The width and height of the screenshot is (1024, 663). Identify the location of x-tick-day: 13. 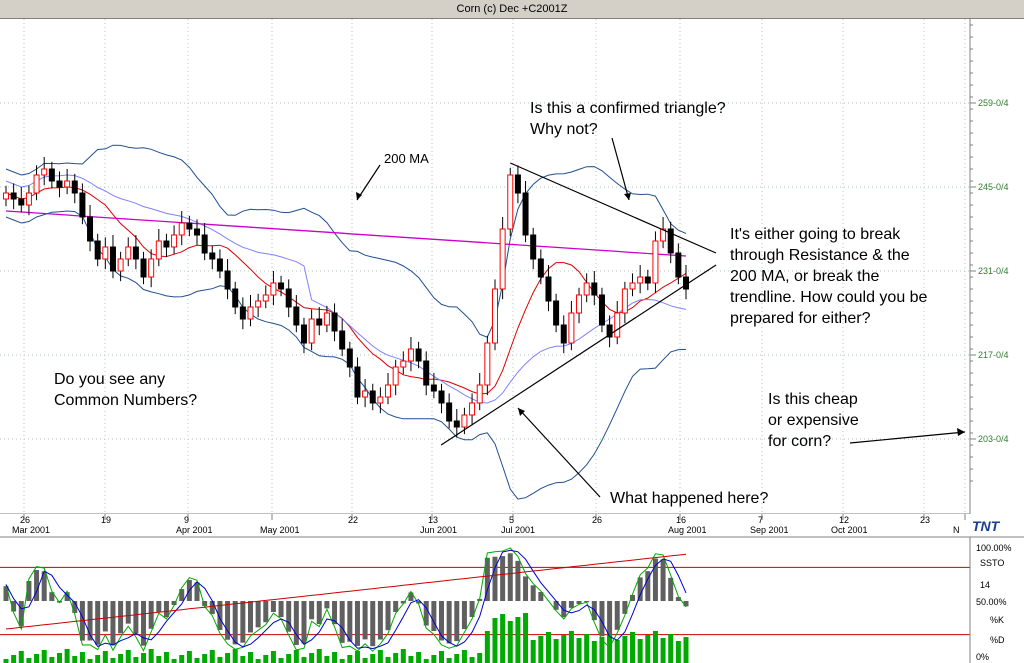
(433, 520).